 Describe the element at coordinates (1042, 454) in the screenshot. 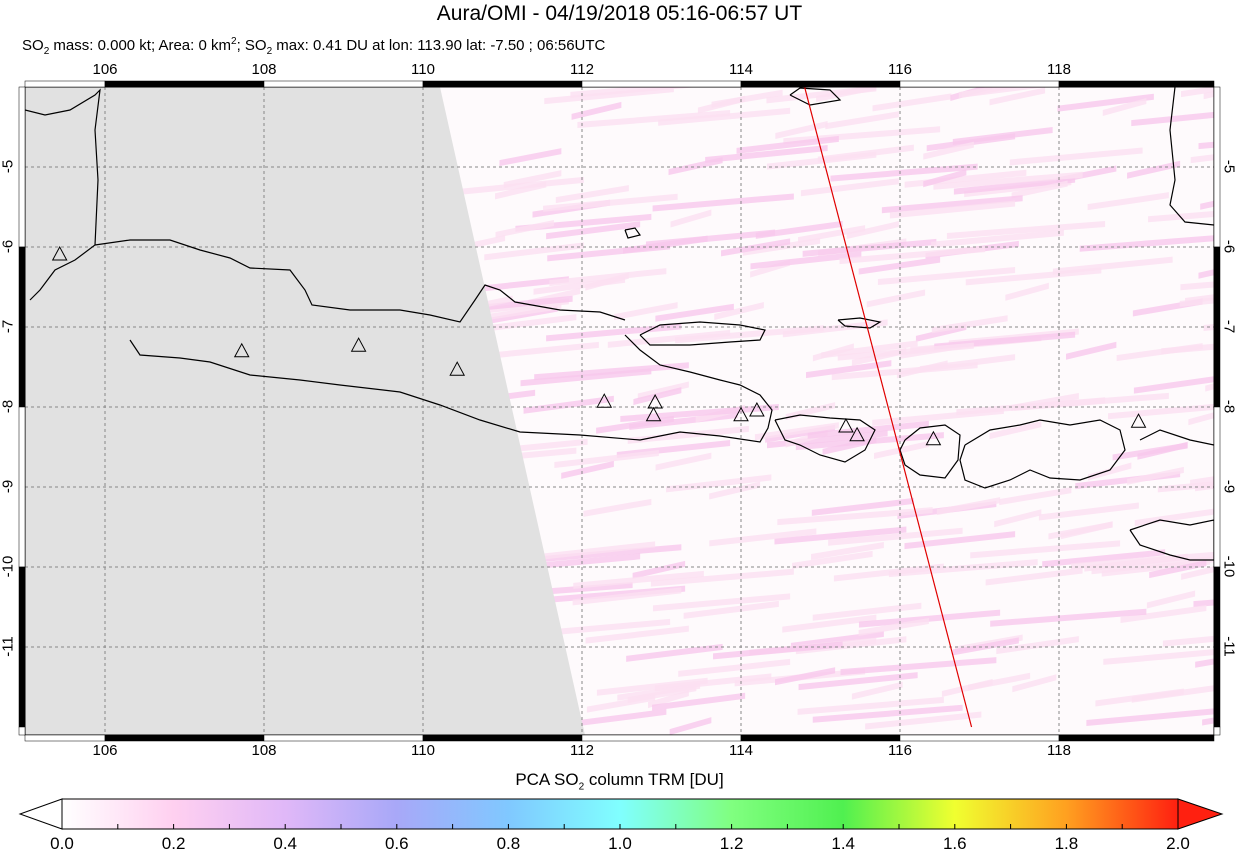

I see `coast-sumbawa` at that location.